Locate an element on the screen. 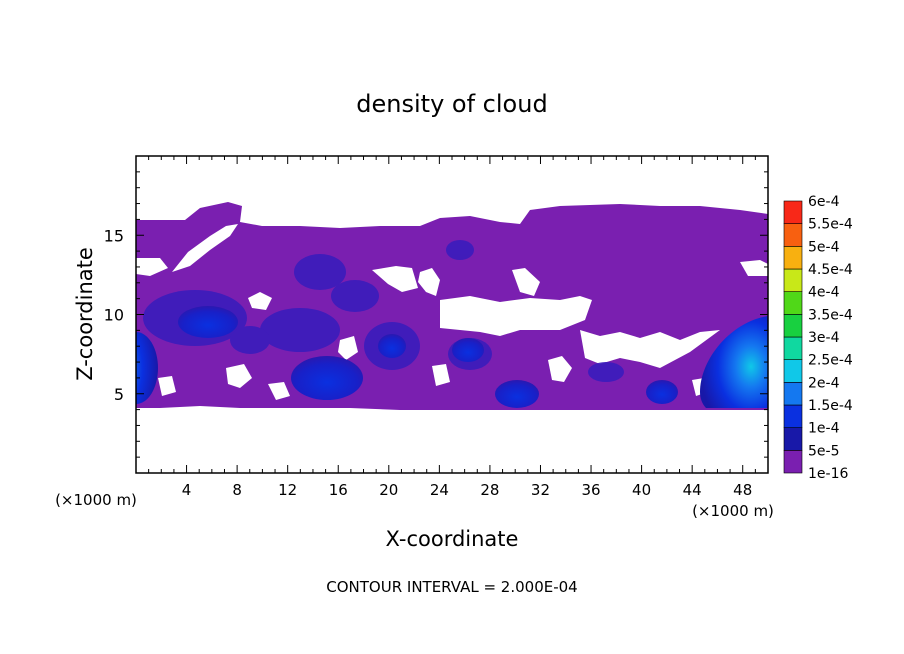  colorbar-label: 5e-5 is located at coordinates (823, 451).